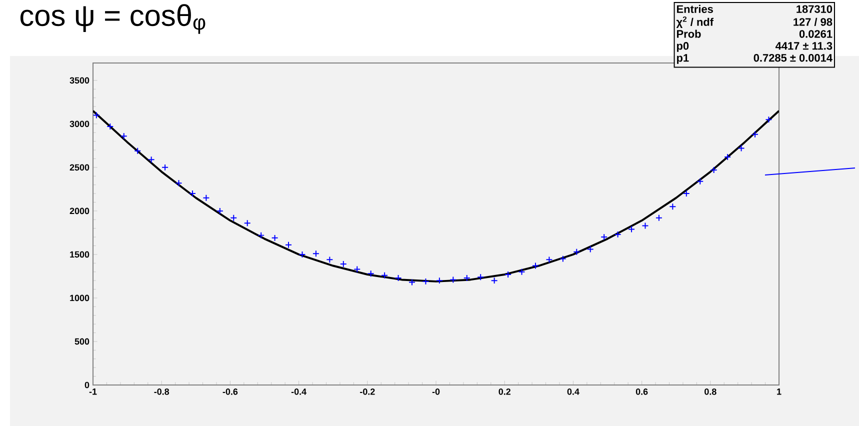  What do you see at coordinates (793, 58) in the screenshot?
I see `text: 0.7285 ± 0.0014` at bounding box center [793, 58].